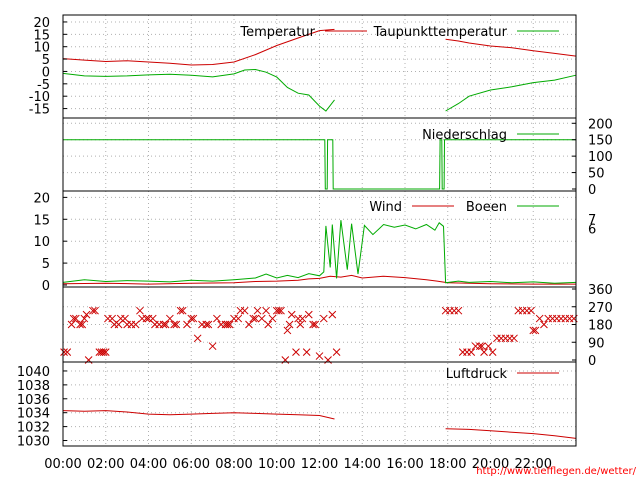  What do you see at coordinates (600, 141) in the screenshot?
I see `y-tick-label: 150` at bounding box center [600, 141].